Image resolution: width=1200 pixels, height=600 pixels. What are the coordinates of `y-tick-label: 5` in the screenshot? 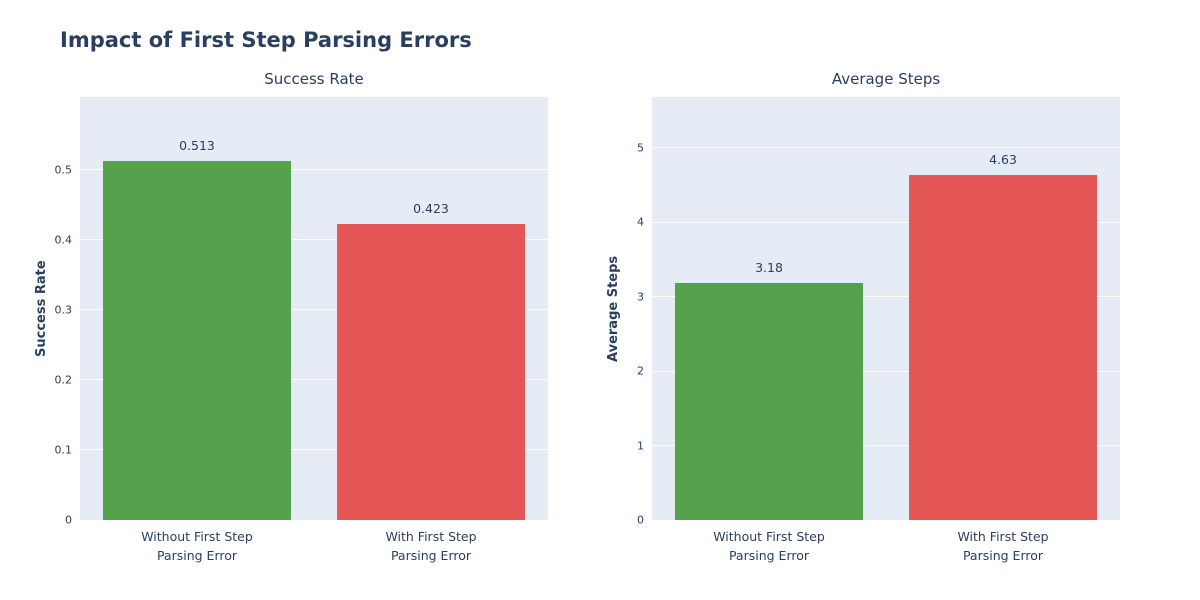 It's located at (640, 148).